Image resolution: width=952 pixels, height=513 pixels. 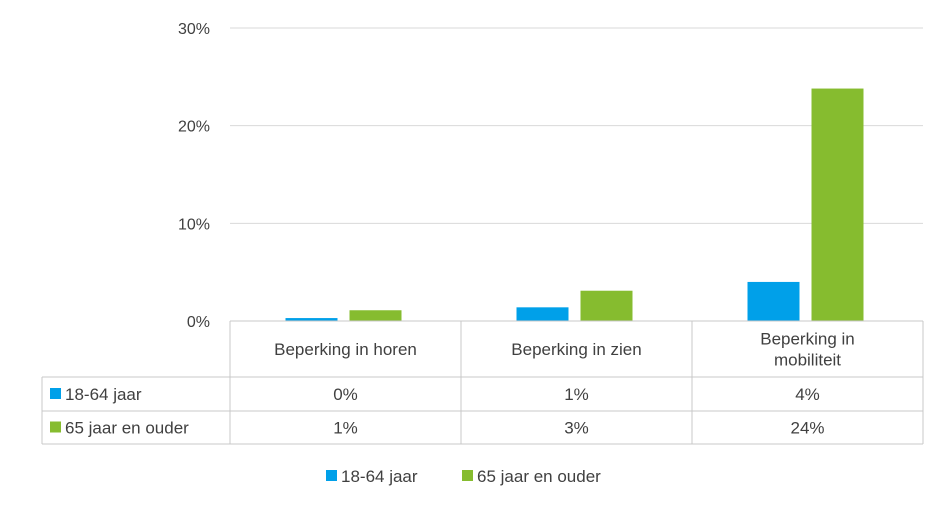 What do you see at coordinates (807, 394) in the screenshot?
I see `data-label: 4%` at bounding box center [807, 394].